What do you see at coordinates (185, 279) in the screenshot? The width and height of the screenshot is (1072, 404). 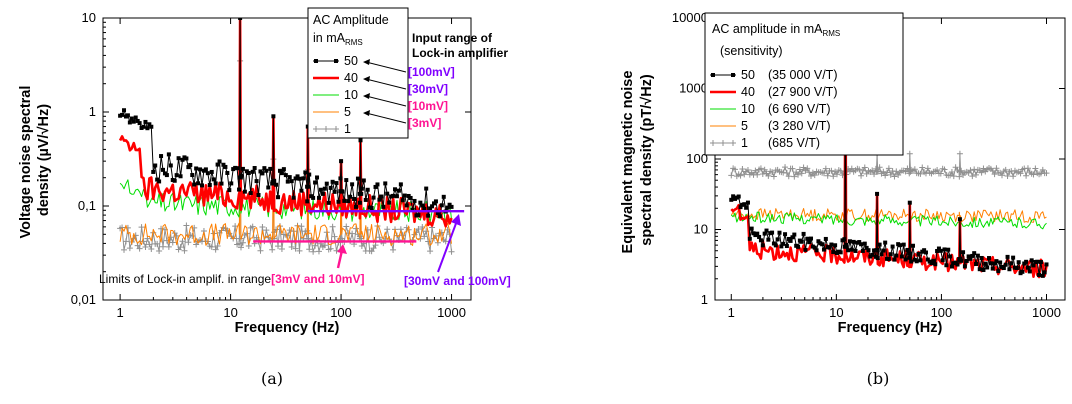 I see `limits-label-text: Limits of Lock-in amplif. in range` at bounding box center [185, 279].